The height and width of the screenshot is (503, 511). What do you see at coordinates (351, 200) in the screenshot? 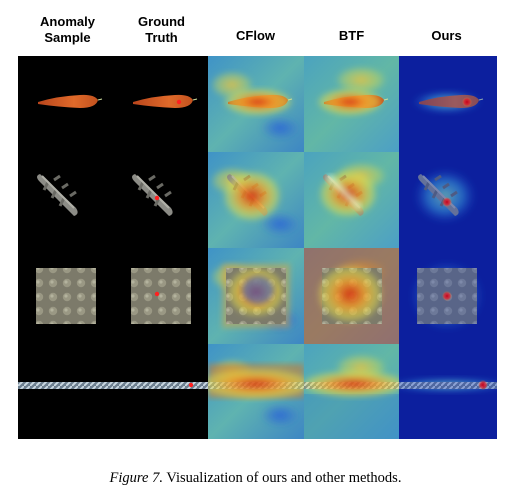
I see `cell-dowel-btf` at bounding box center [351, 200].